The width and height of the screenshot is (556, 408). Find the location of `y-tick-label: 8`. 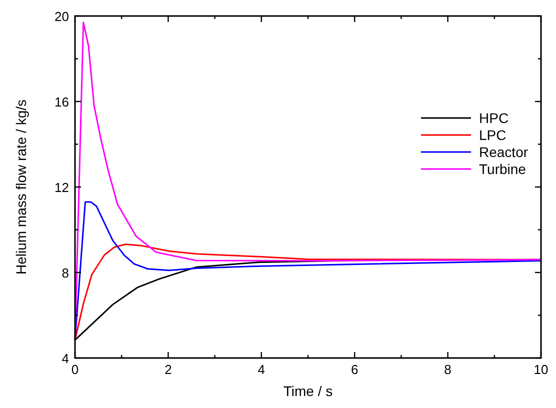

y-tick-label: 8 is located at coordinates (65, 273).